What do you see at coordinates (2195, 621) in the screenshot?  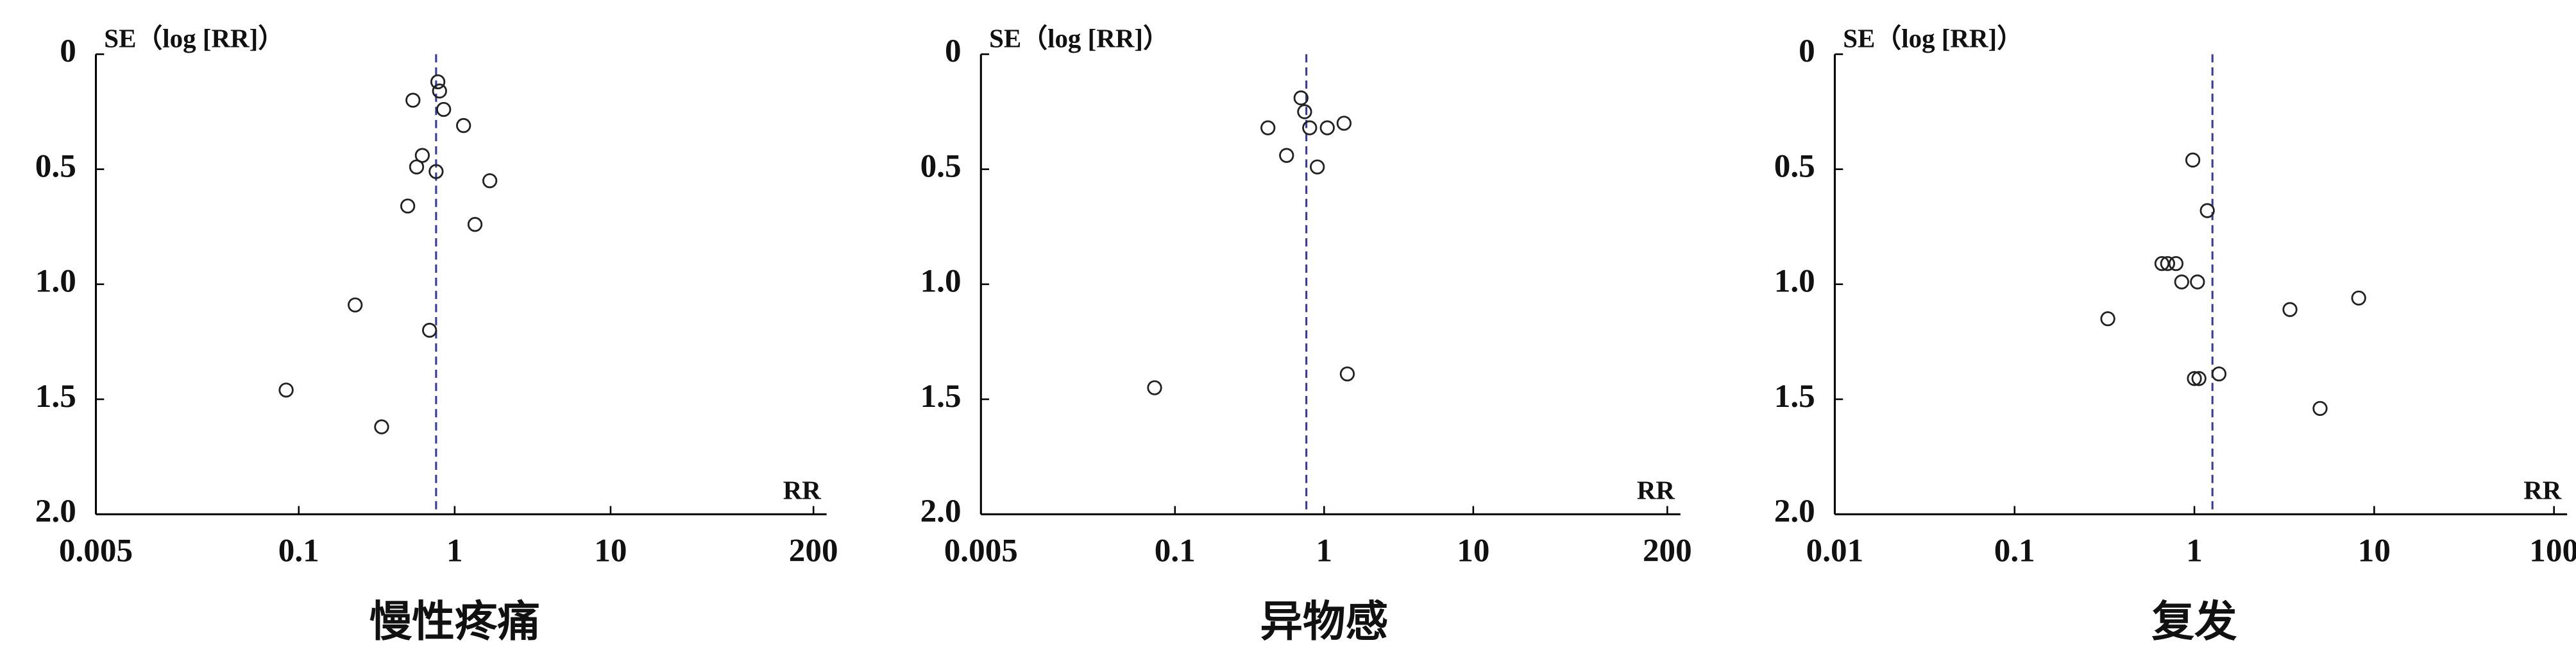 I see `chart-title: 复发` at bounding box center [2195, 621].